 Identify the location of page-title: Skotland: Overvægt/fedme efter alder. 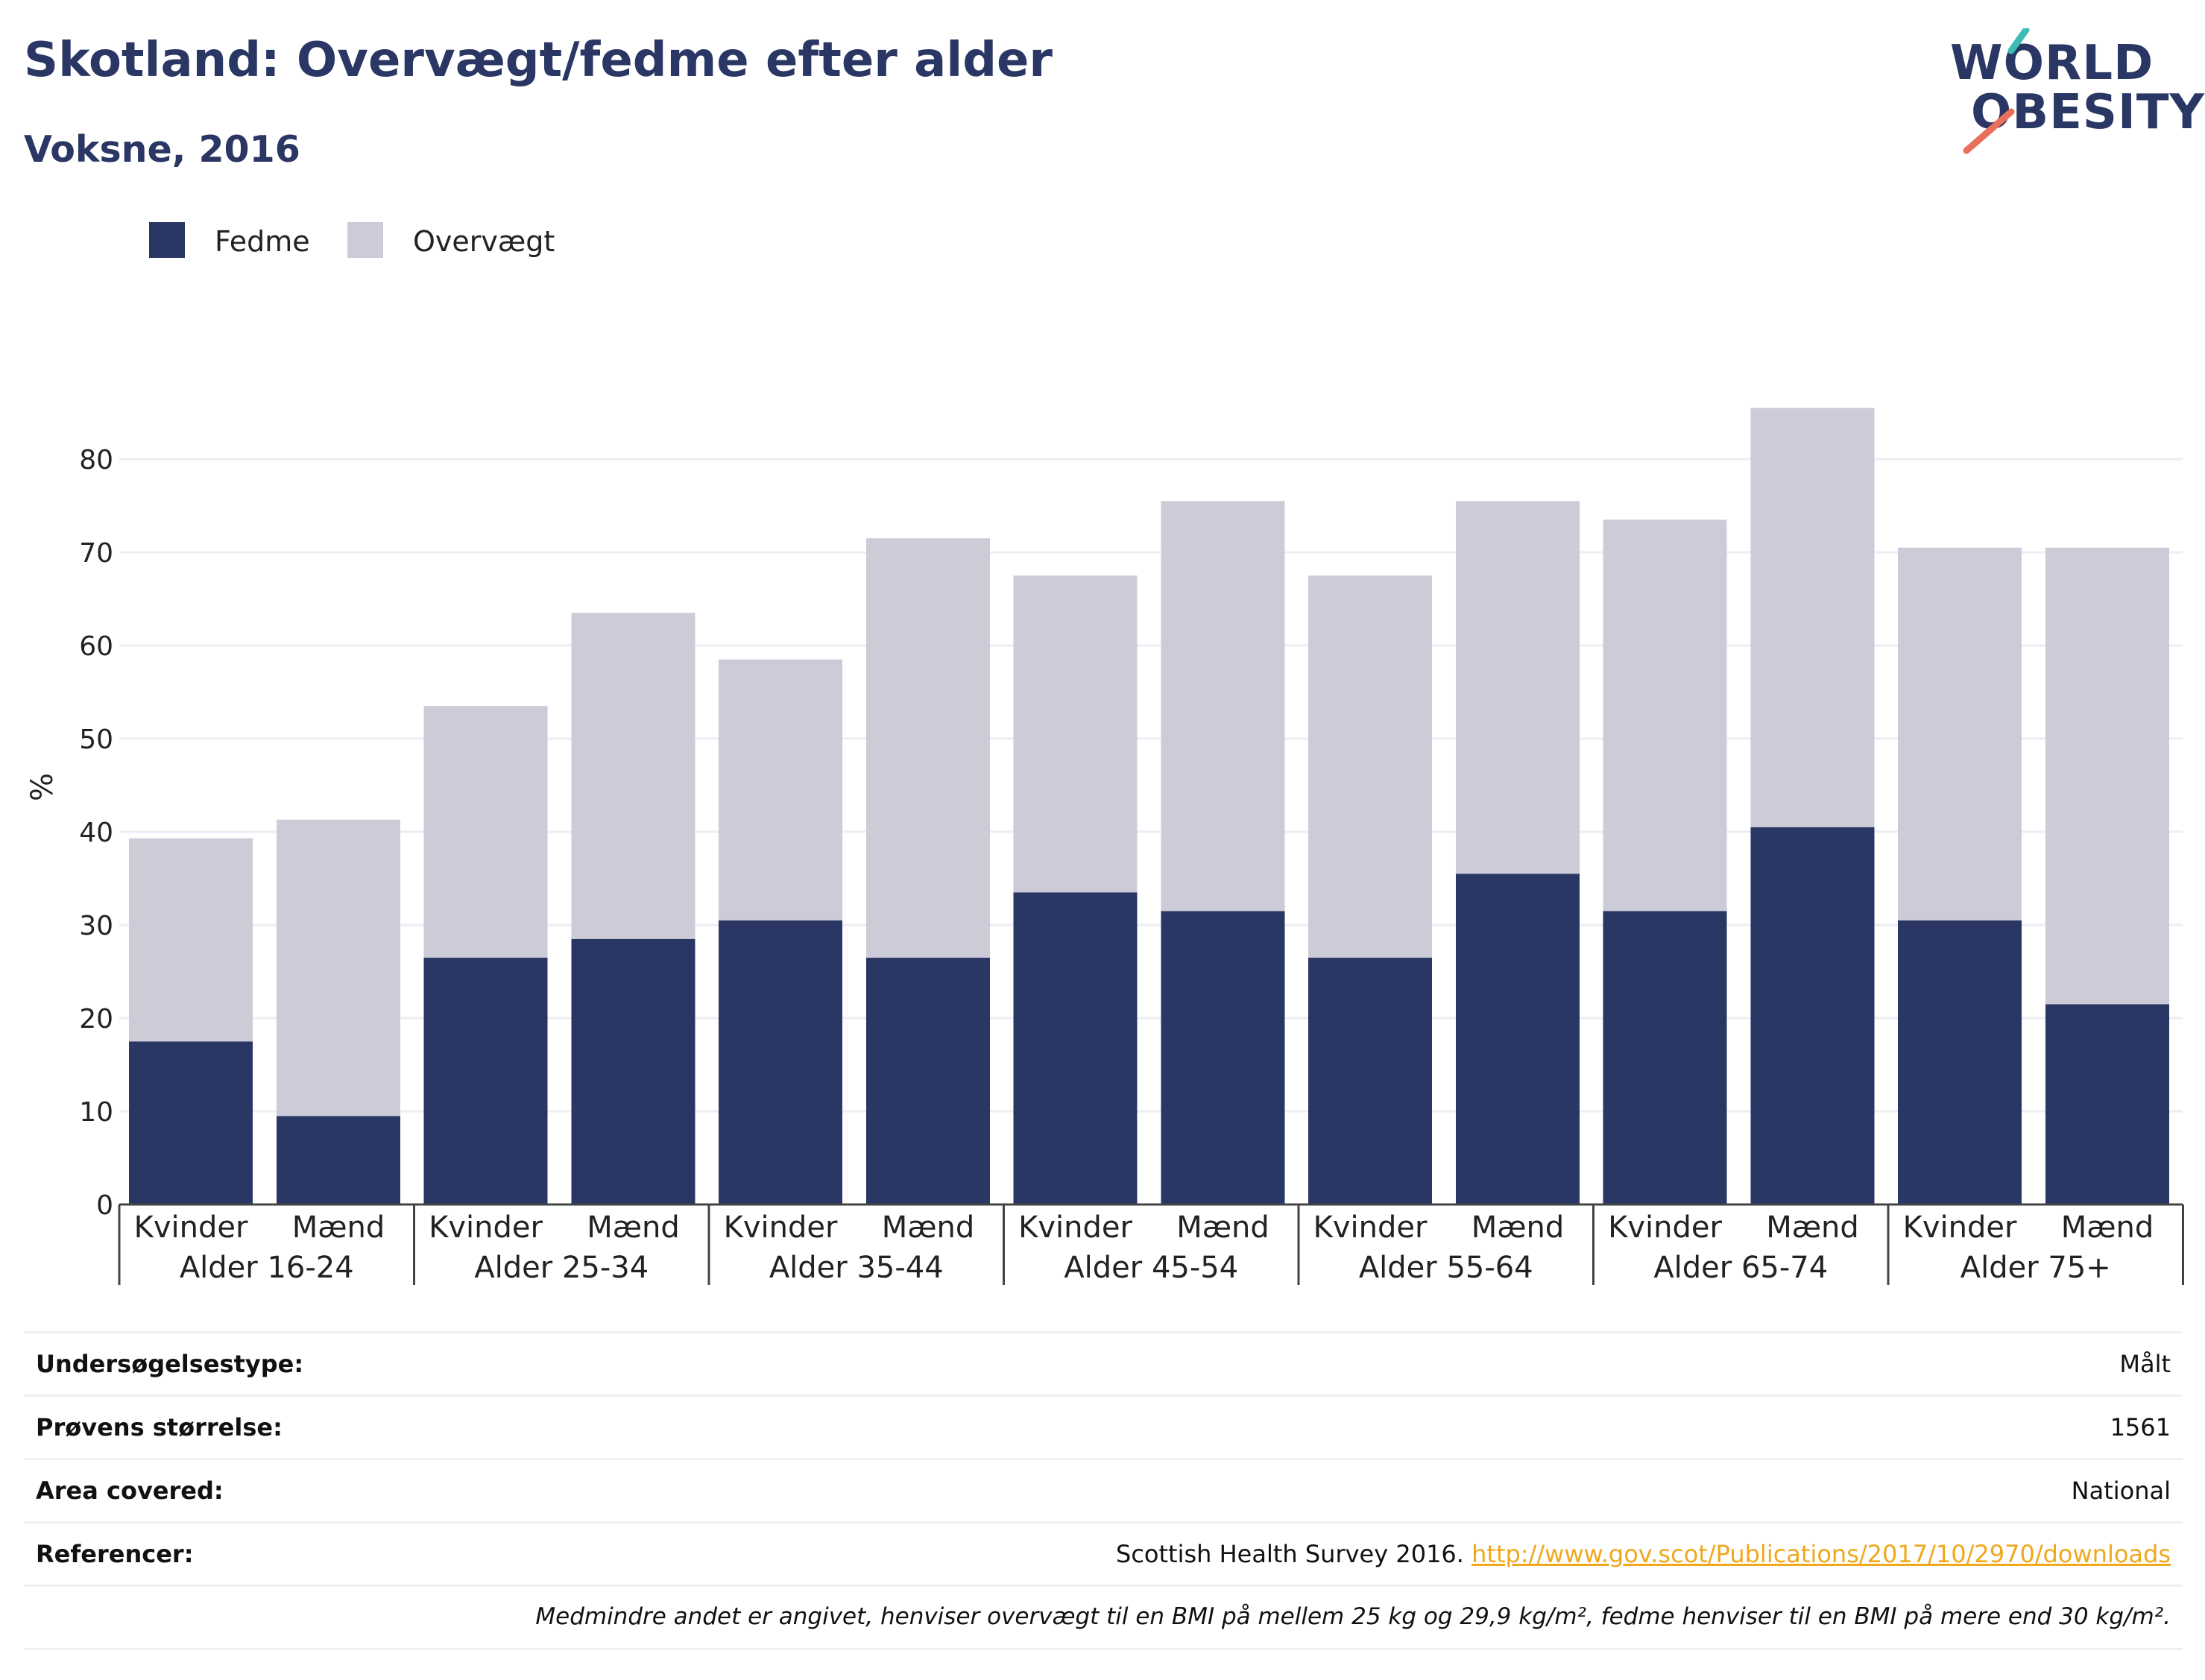
(538, 60).